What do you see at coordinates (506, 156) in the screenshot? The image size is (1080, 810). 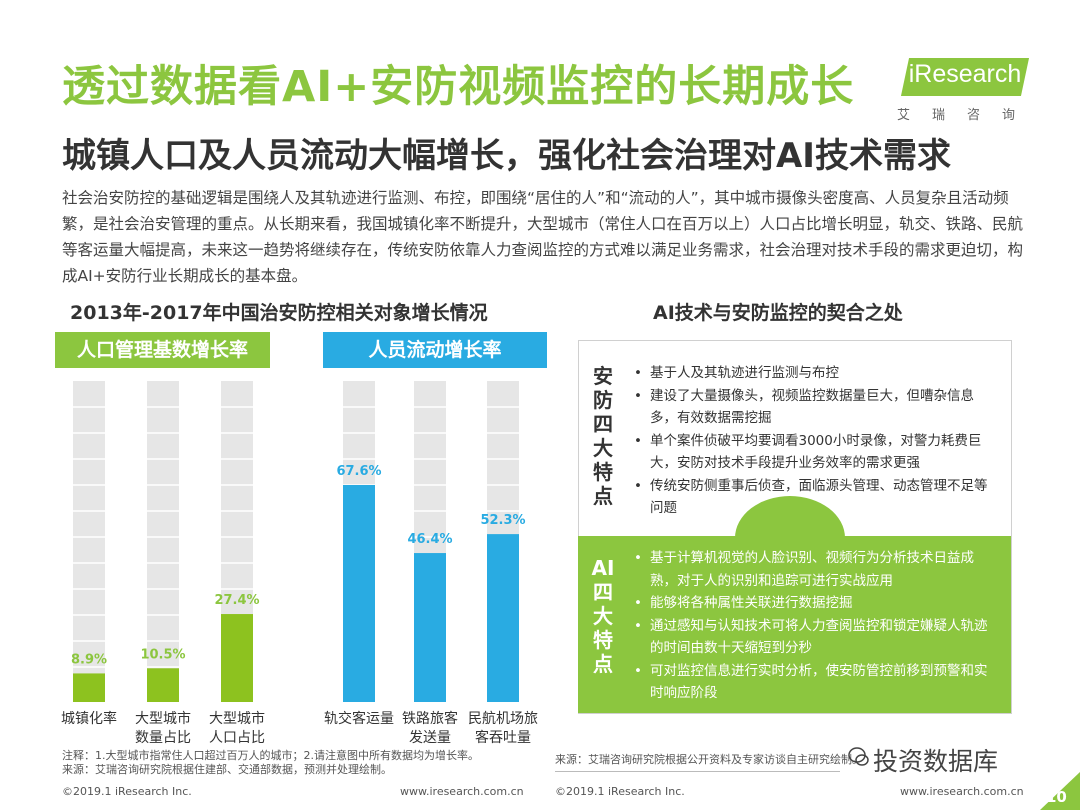 I see `page-subtitle: 城镇人口及人员流动大幅增长，强化社会治理对AI技术需求` at bounding box center [506, 156].